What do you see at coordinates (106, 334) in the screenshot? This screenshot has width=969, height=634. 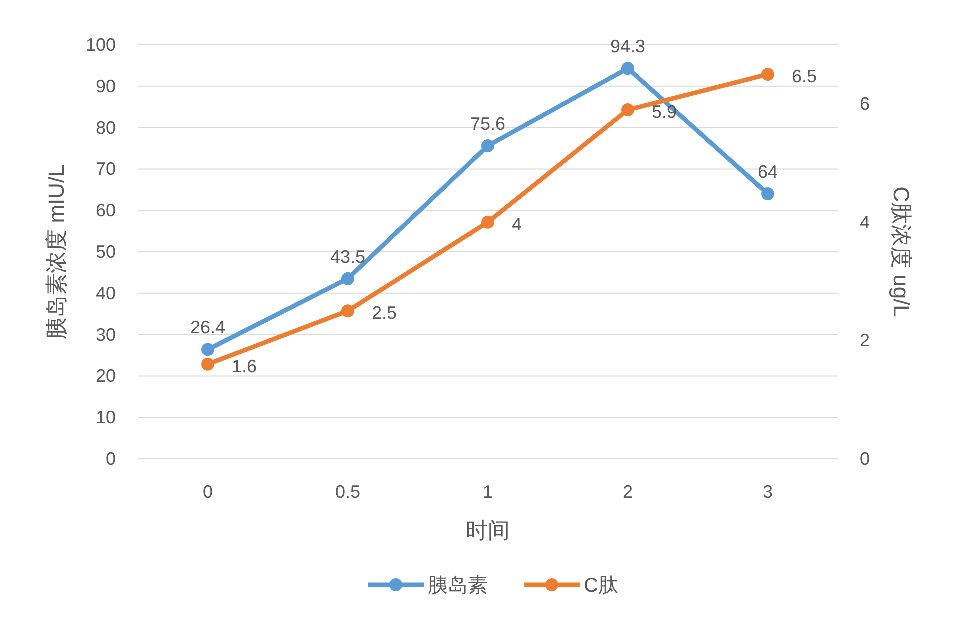 I see `y-tick-label: 30` at bounding box center [106, 334].